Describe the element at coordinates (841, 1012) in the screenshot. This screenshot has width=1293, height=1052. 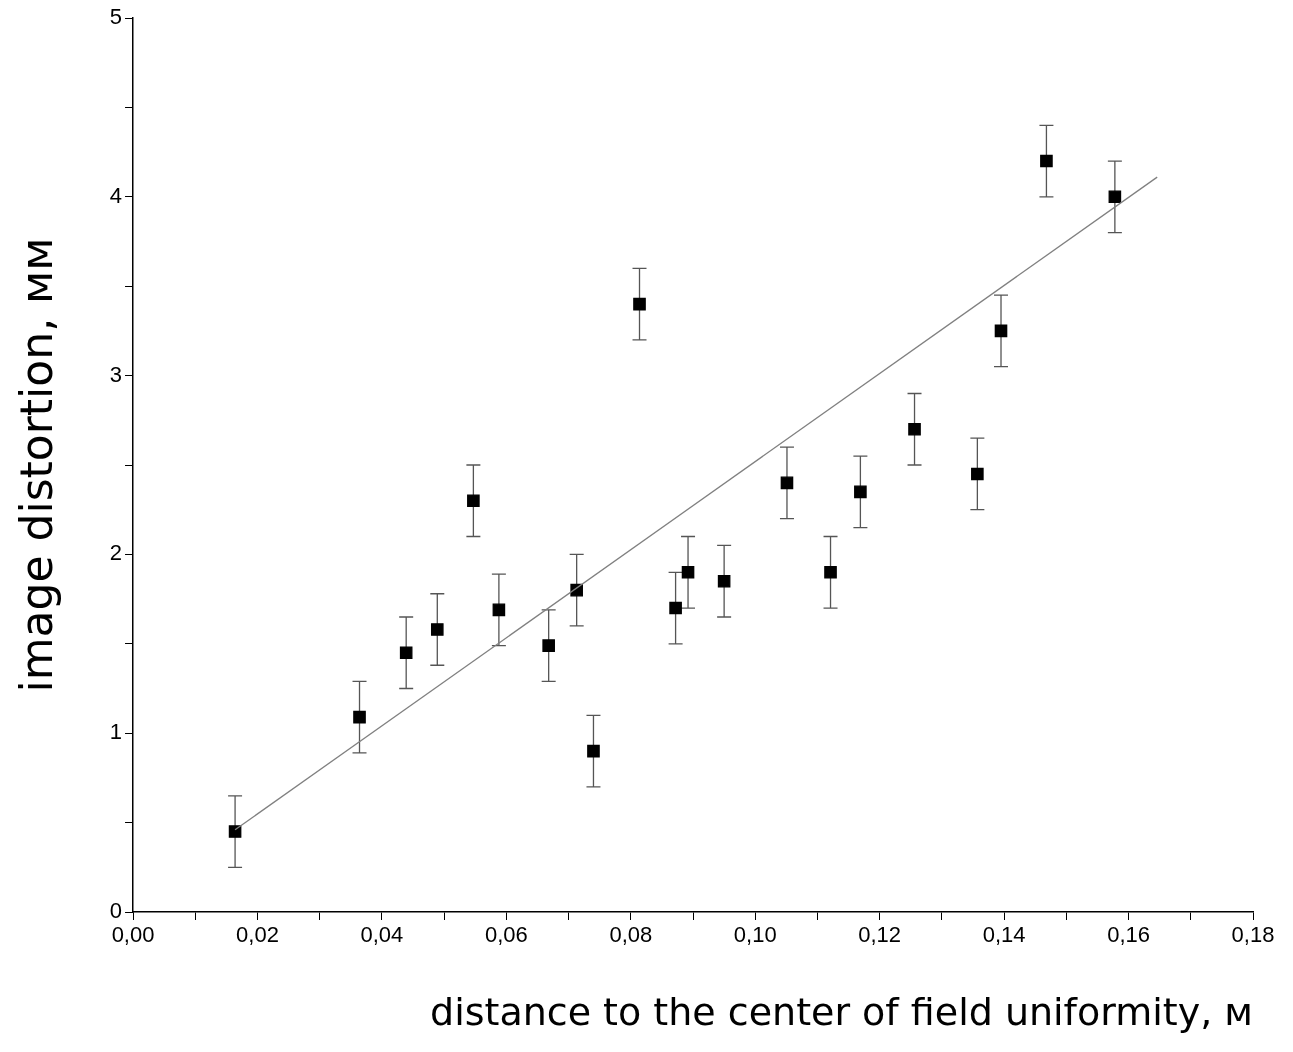
I see `x-axis-title: distance to the center of field uniformity, м` at that location.